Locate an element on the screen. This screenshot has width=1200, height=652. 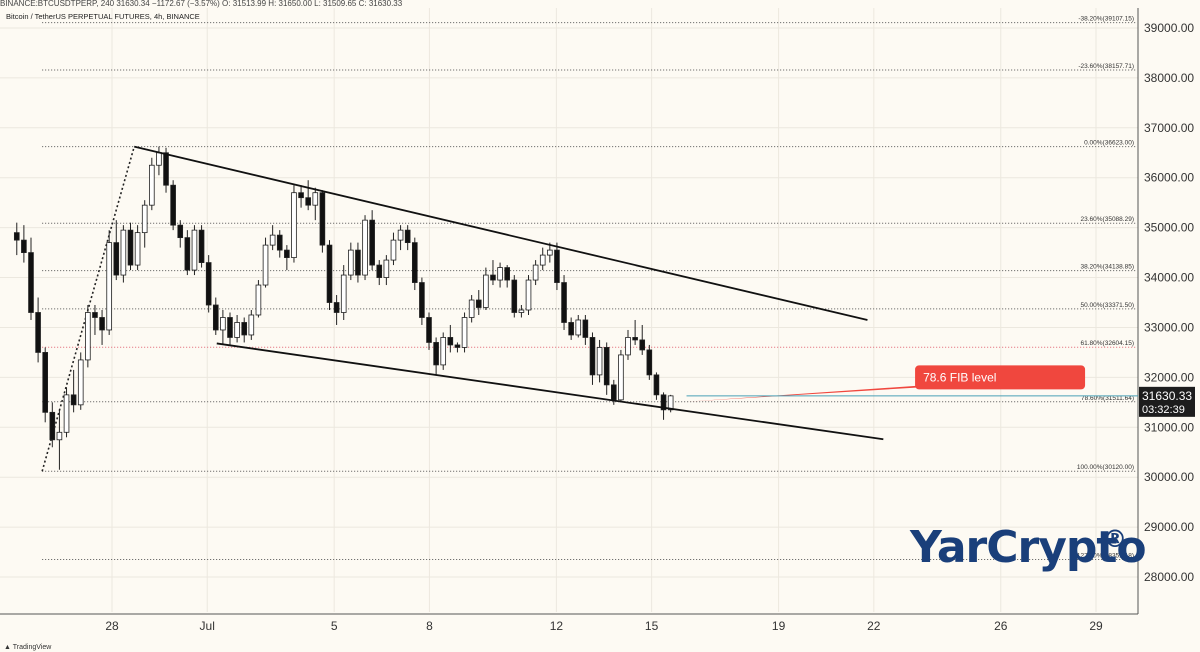
tradingview-logo: ▲ TradingView is located at coordinates (27, 647).